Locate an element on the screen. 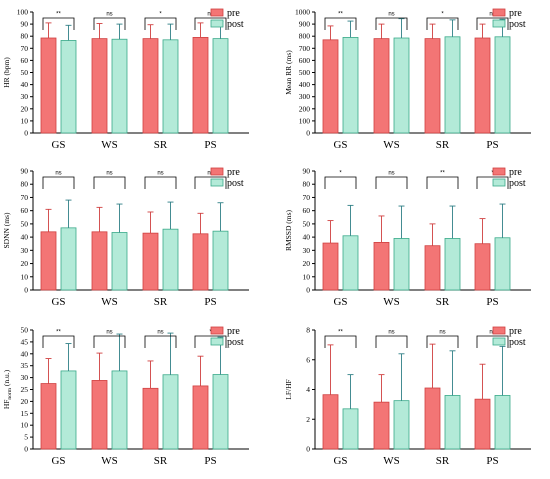  bar-pre-SR is located at coordinates (432, 418).